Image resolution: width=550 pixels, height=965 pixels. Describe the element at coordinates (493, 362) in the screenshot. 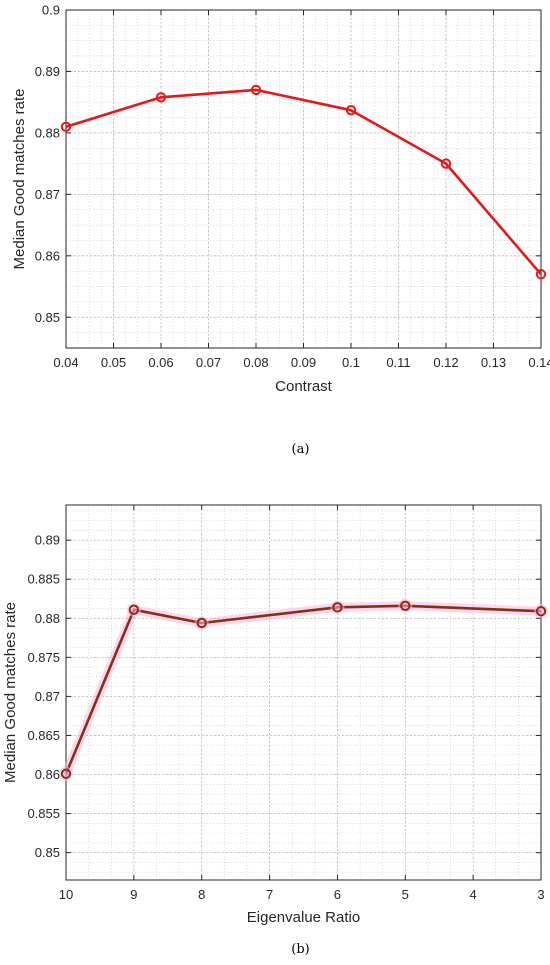

I see `x-tick-label: 0.13` at that location.